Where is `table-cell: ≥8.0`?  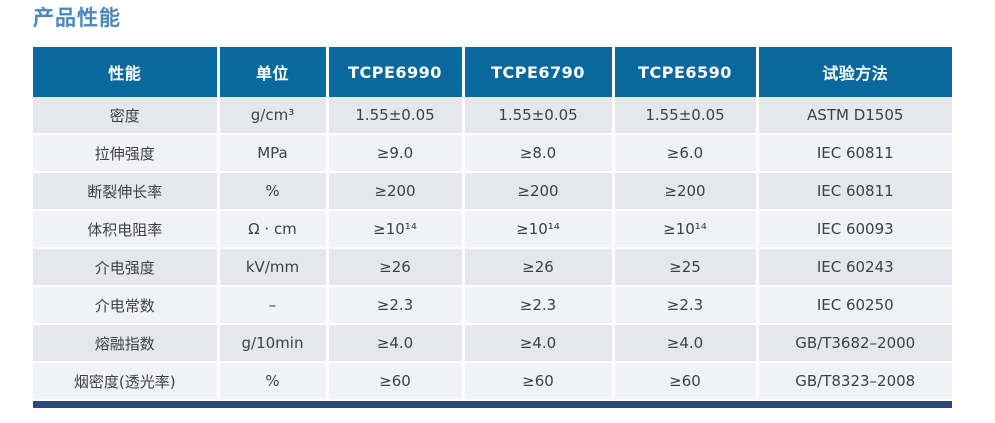 table-cell: ≥8.0 is located at coordinates (539, 153).